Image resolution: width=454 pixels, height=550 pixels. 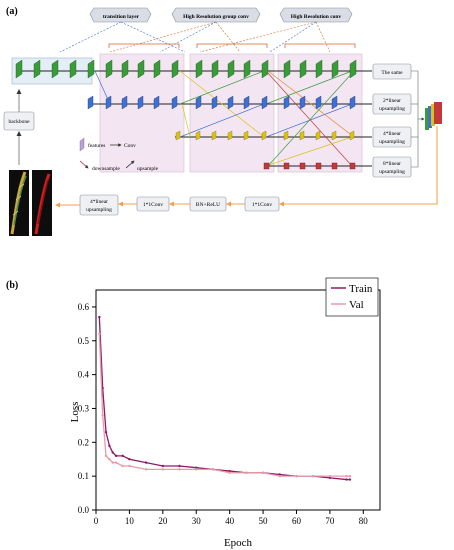 What do you see at coordinates (19, 203) in the screenshot?
I see `input-image` at bounding box center [19, 203].